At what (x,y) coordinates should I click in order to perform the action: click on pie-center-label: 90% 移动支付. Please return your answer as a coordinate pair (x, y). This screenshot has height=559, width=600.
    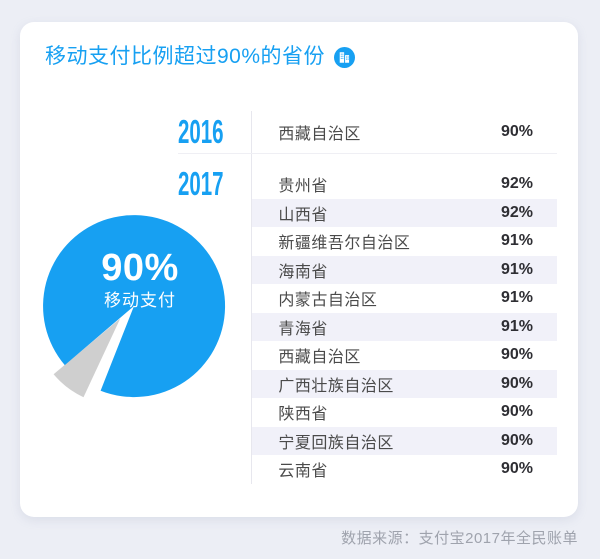
    Looking at the image, I should click on (140, 279).